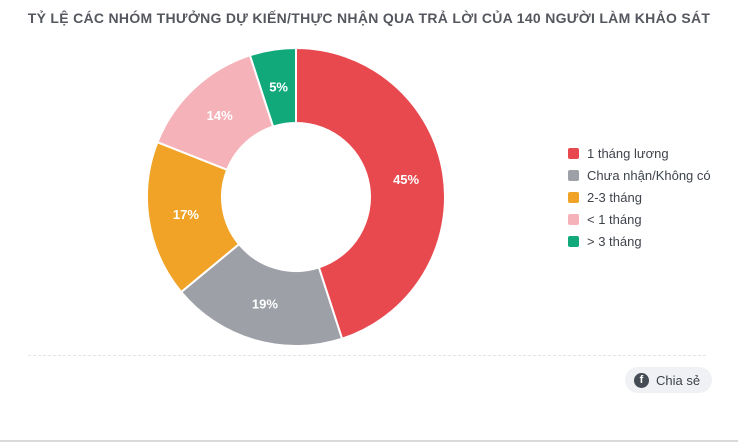 The image size is (738, 442). I want to click on legend-item-label: < 1 tháng, so click(614, 219).